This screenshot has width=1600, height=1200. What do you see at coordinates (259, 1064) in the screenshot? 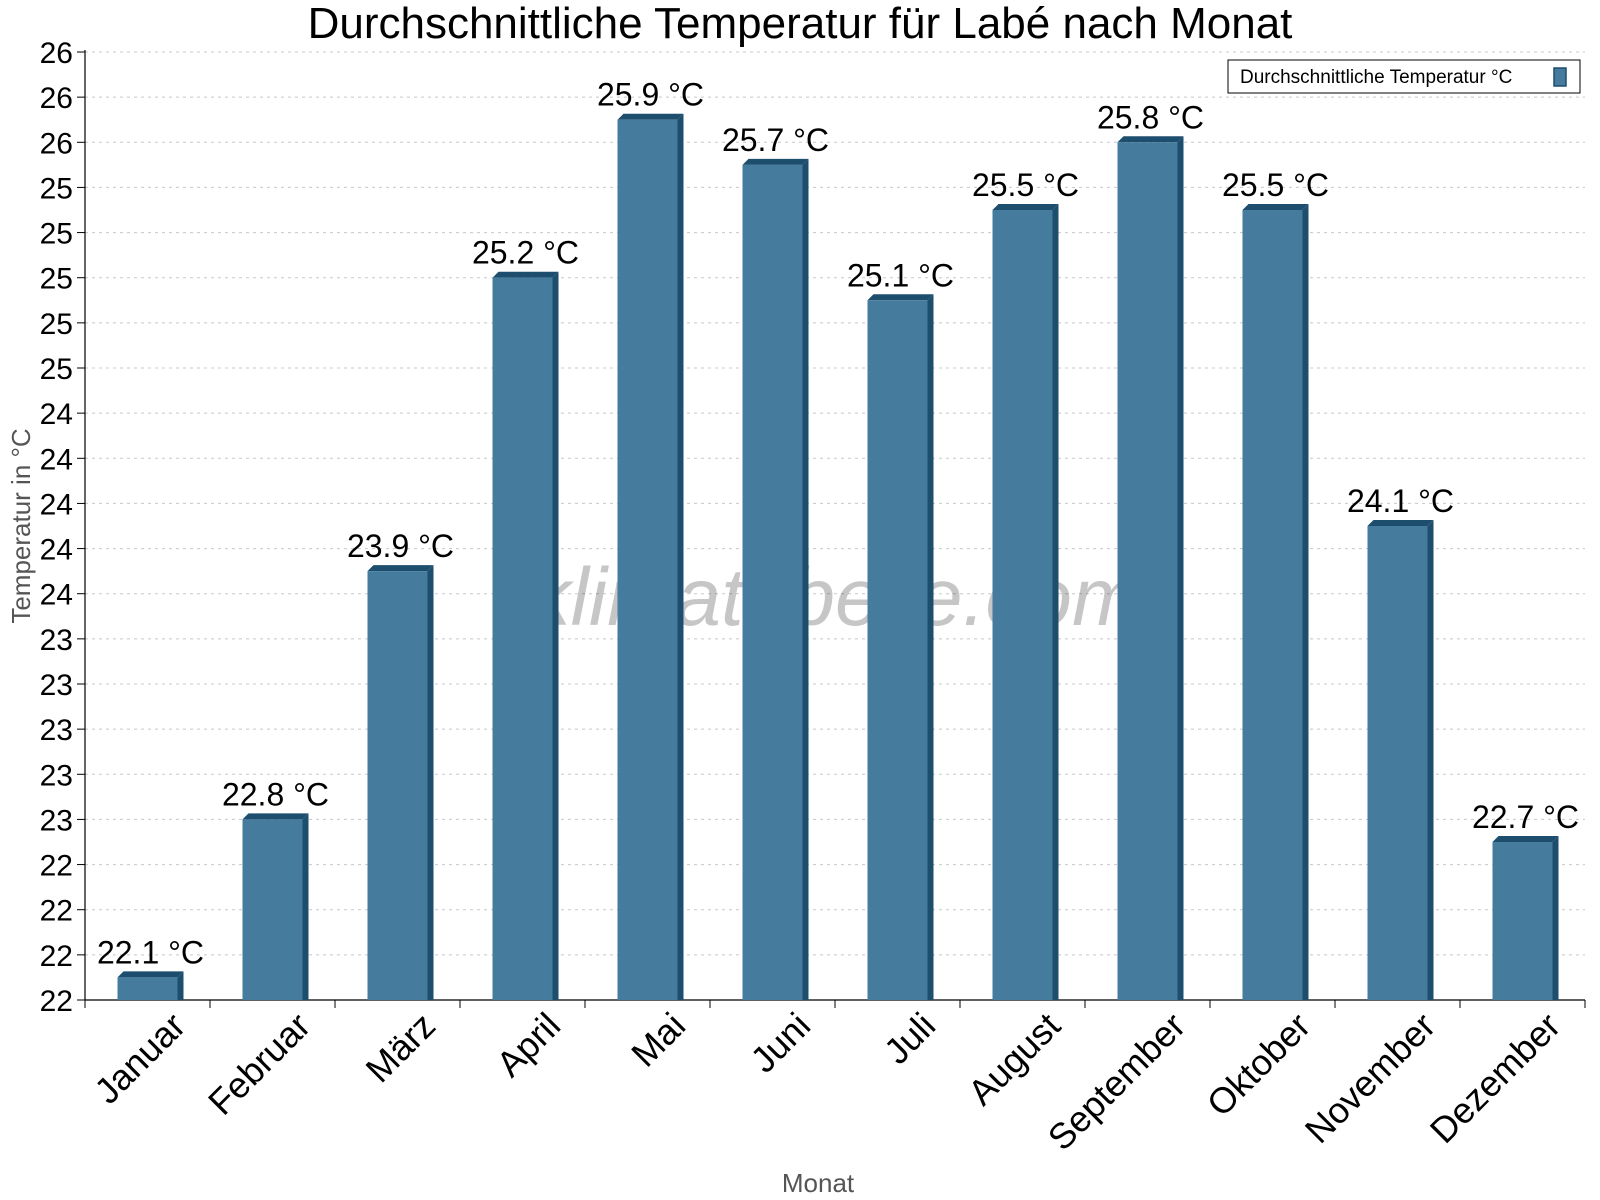
I see `x-tick-label: Februar` at bounding box center [259, 1064].